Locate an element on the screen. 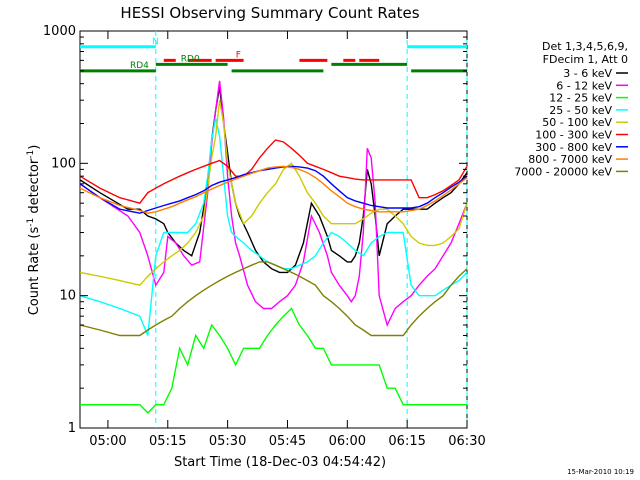 This screenshot has height=480, width=640. x-tick-label-5: 06:15 is located at coordinates (406, 441).